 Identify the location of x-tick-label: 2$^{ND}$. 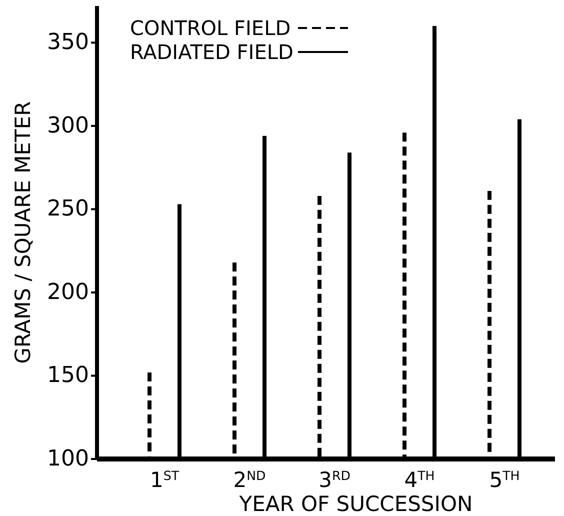
(249, 480).